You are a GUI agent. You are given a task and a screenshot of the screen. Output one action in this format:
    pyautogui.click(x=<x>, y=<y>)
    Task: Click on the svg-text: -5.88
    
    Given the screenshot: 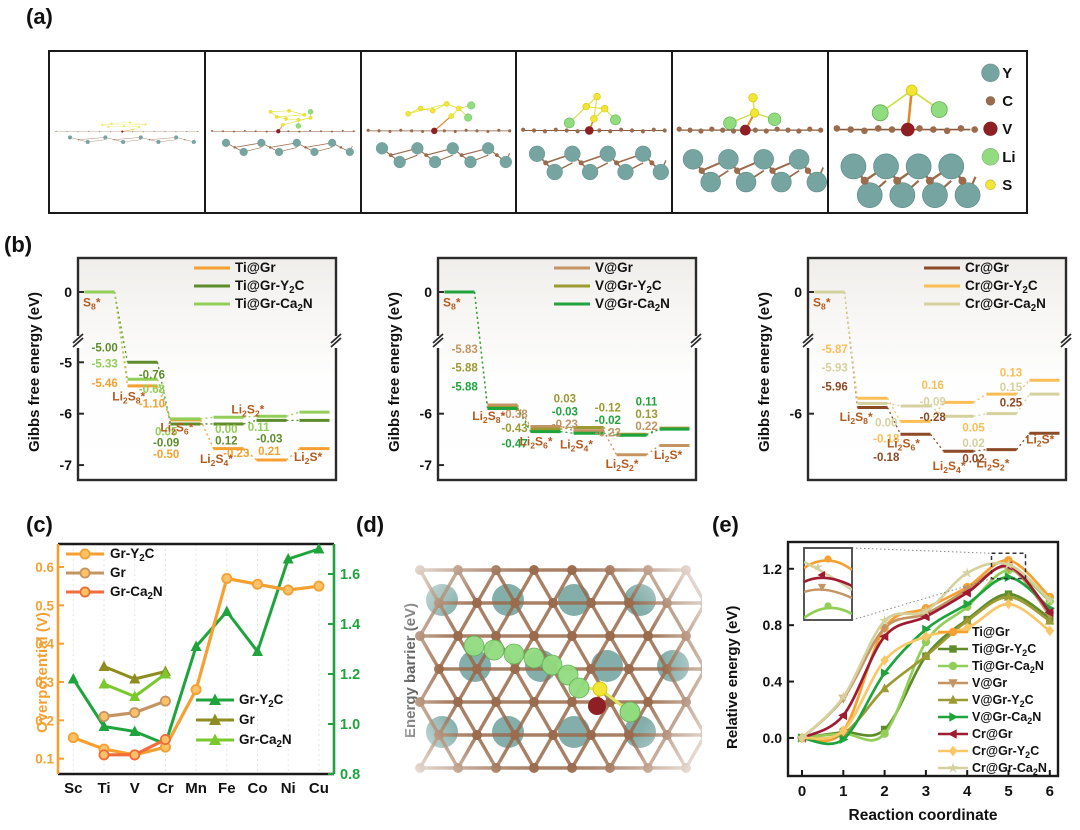 What is the action you would take?
    pyautogui.click(x=465, y=369)
    